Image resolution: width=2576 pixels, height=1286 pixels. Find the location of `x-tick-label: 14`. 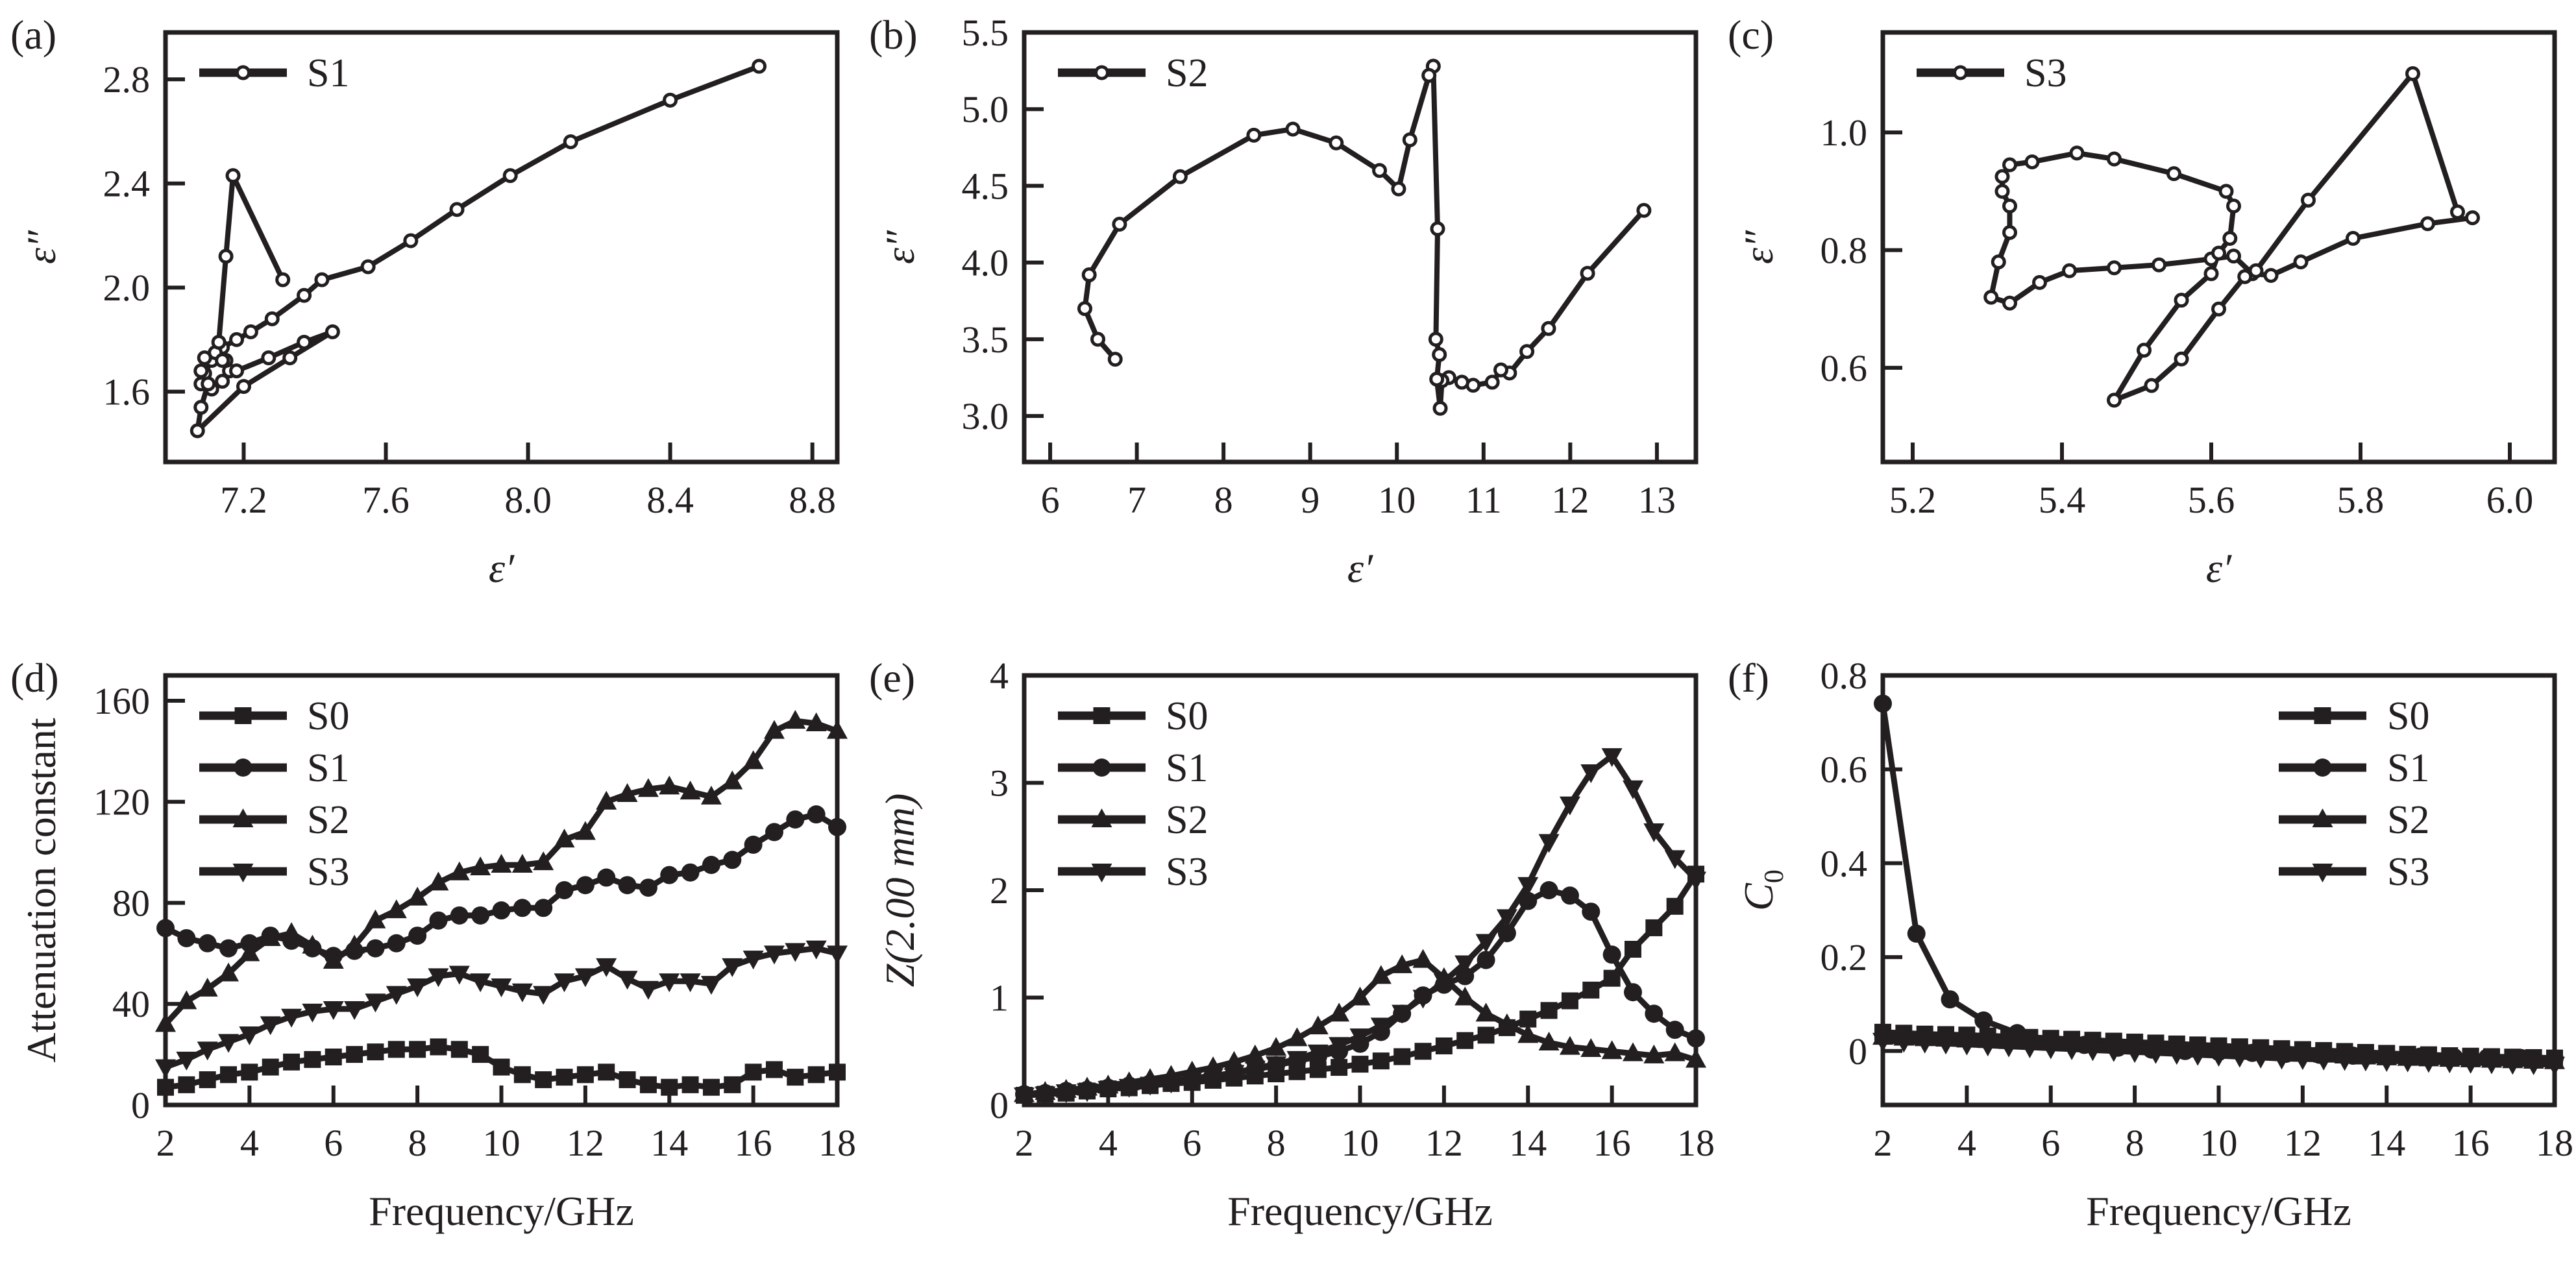

x-tick-label: 14 is located at coordinates (2386, 1143).